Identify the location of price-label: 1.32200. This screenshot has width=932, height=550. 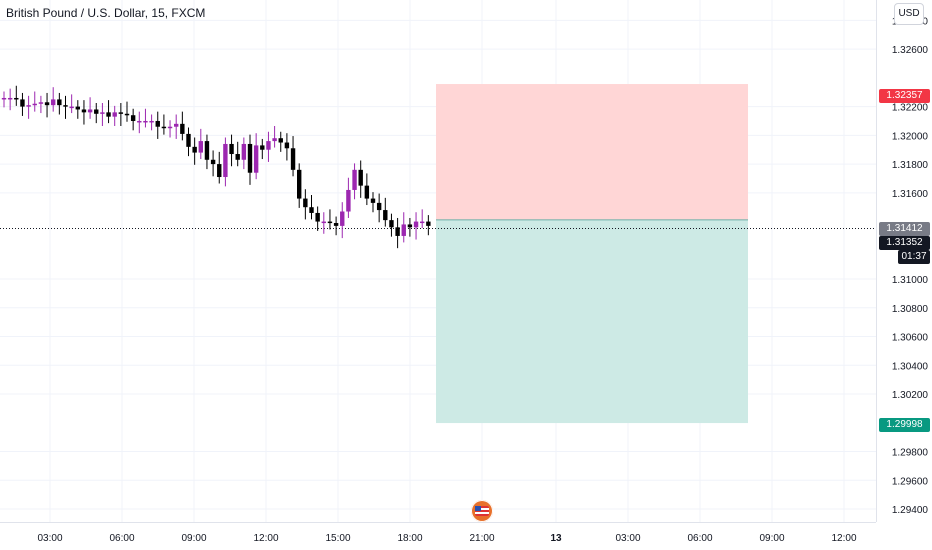
(910, 108).